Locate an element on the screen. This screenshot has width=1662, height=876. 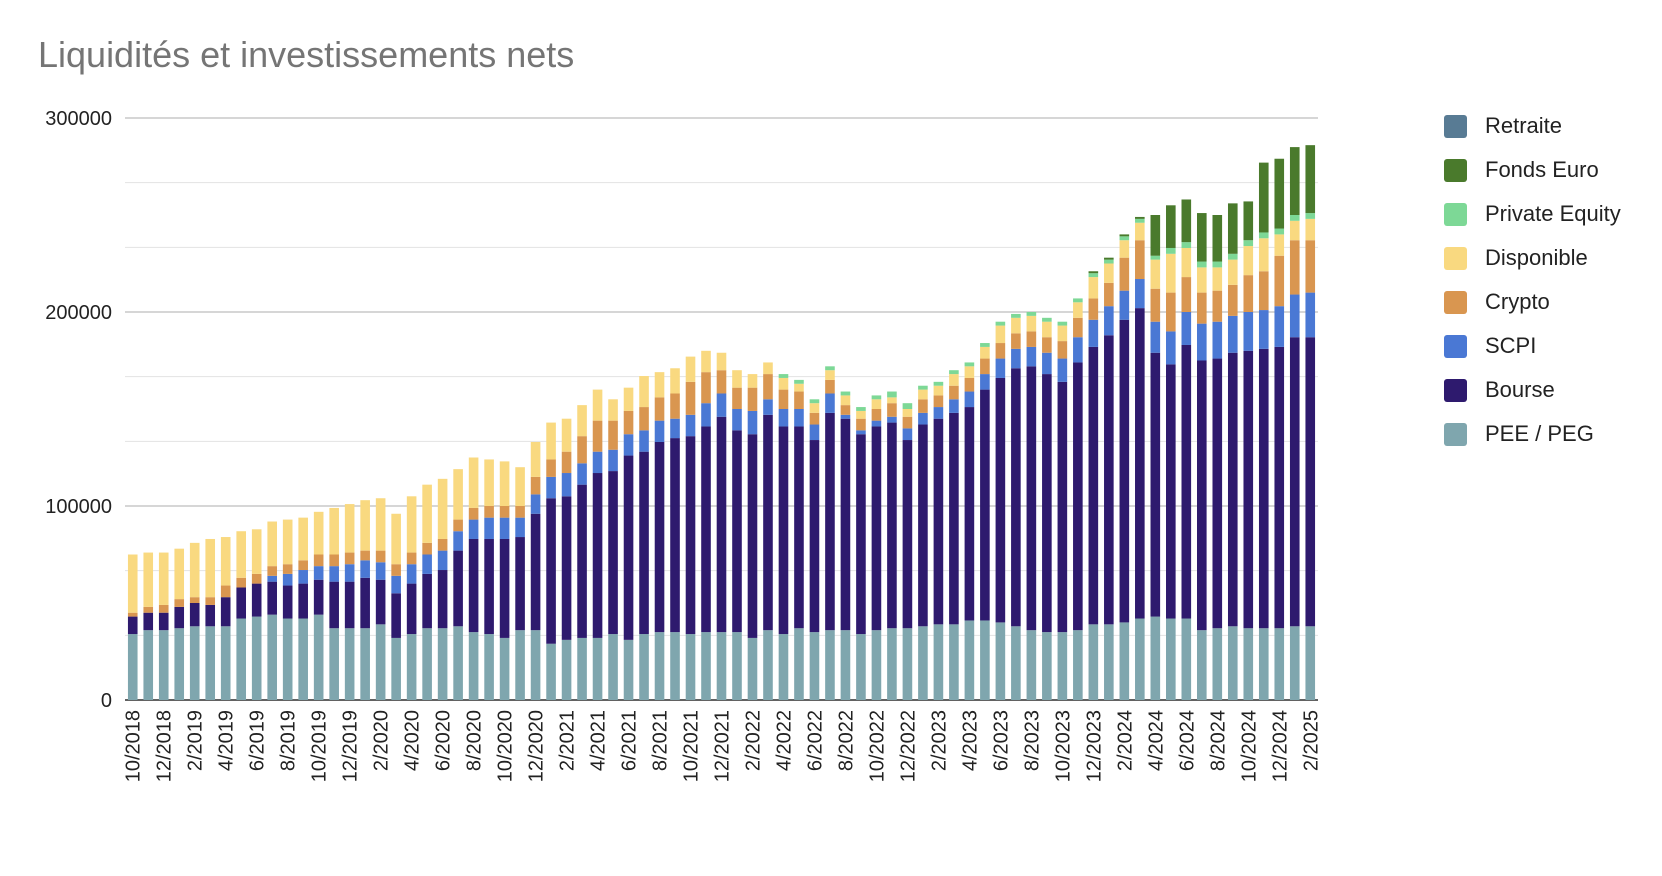
bar-segment-scpi-8-2023 is located at coordinates (1031, 356).